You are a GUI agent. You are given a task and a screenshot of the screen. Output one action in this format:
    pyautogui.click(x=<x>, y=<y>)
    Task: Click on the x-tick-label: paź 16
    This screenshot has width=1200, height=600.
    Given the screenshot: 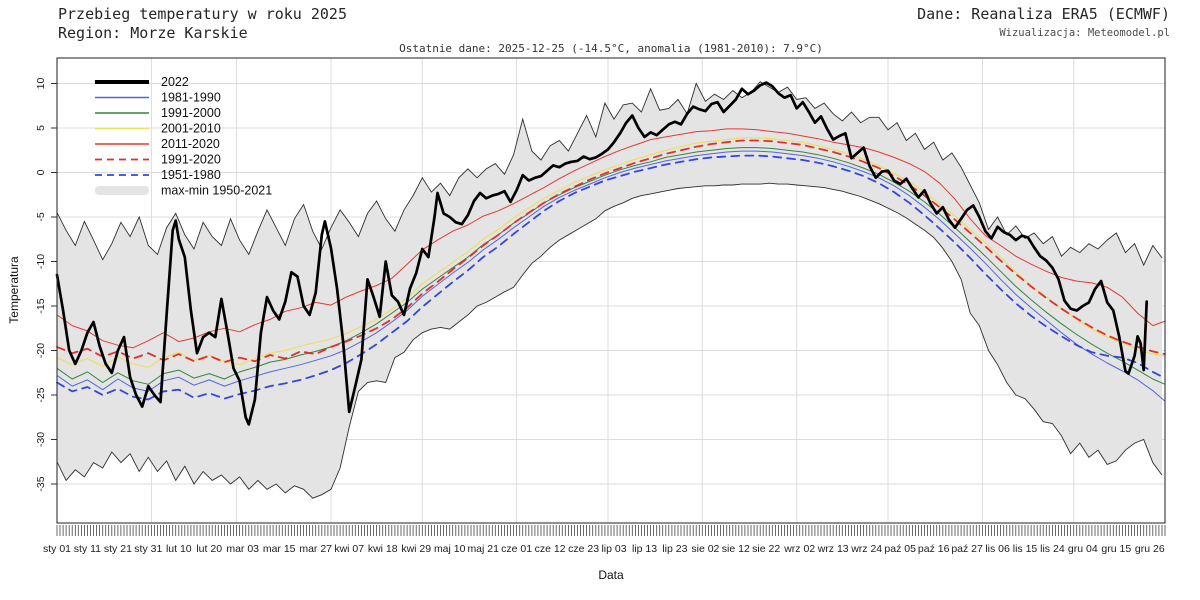 What is the action you would take?
    pyautogui.click(x=934, y=549)
    